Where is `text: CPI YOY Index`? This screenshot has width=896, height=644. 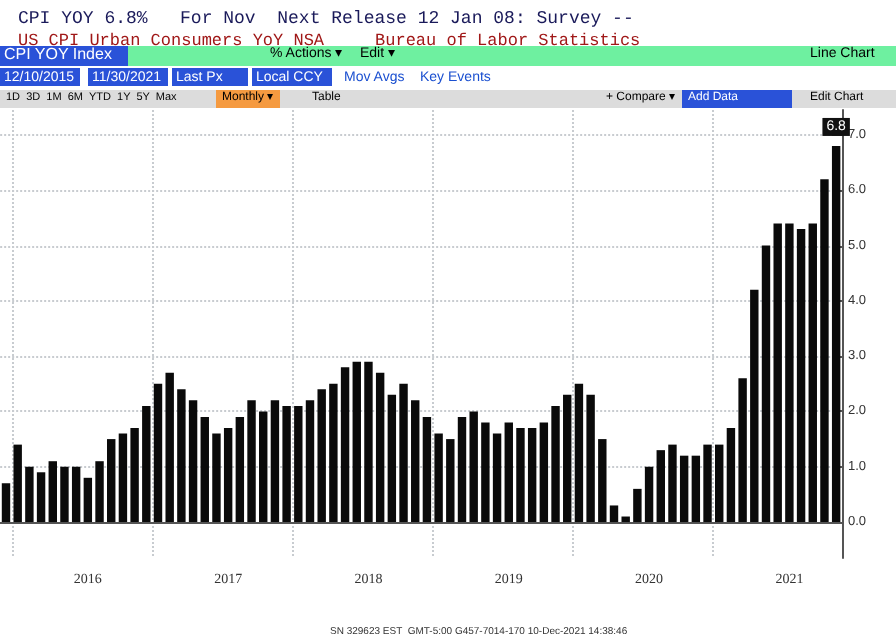 text: CPI YOY Index is located at coordinates (58, 54).